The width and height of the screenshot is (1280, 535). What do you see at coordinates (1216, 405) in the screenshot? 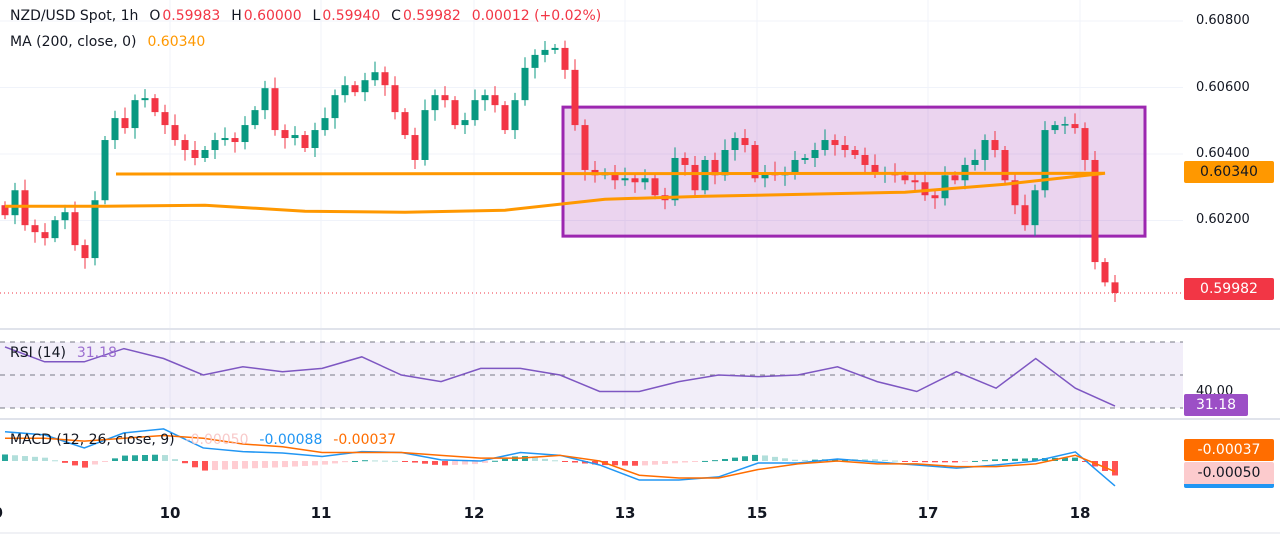
I see `rsi-badge: 31.18` at bounding box center [1216, 405].